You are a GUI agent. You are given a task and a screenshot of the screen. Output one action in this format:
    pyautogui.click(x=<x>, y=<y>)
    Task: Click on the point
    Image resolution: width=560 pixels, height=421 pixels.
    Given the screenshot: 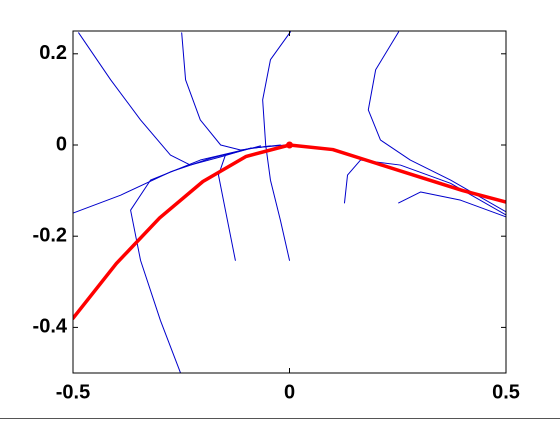 What is the action you would take?
    pyautogui.click(x=289, y=145)
    